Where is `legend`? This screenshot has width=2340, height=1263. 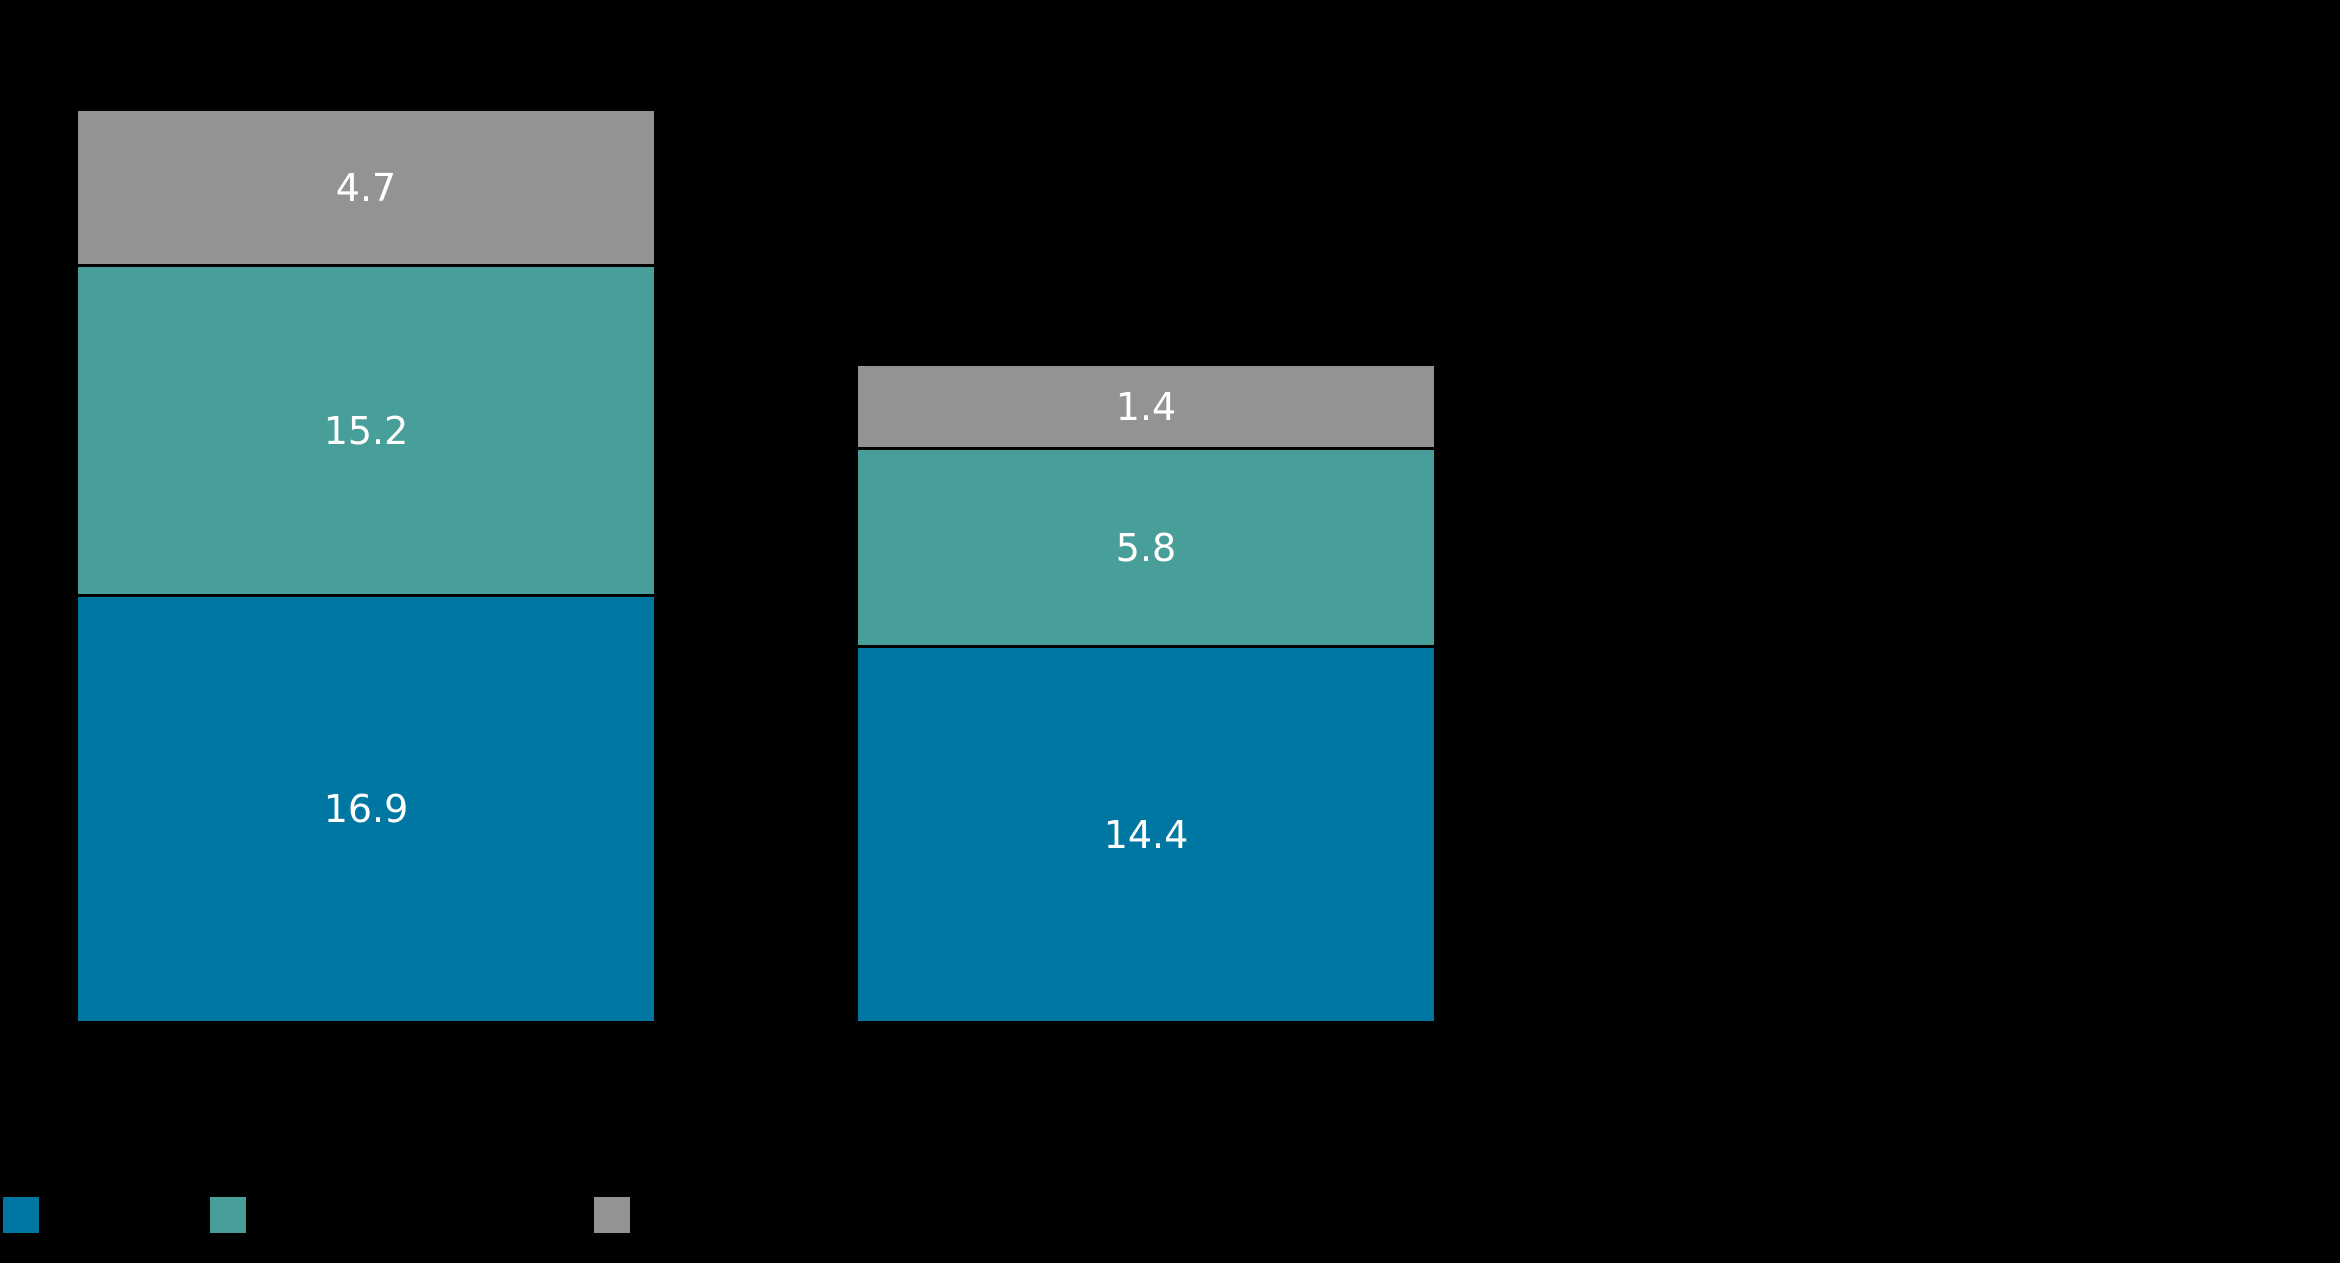 legend is located at coordinates (1170, 1217).